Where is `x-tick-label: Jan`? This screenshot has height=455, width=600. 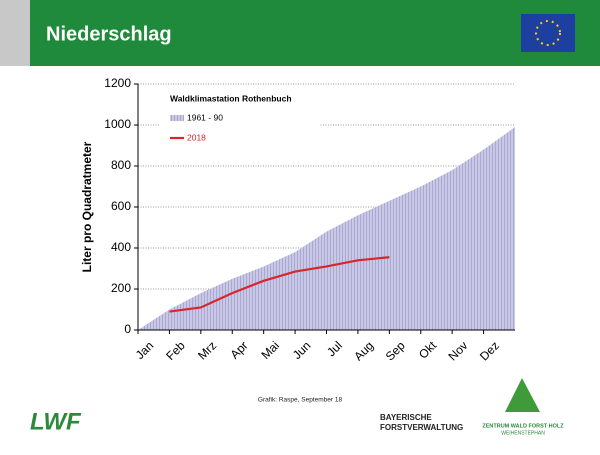 x-tick-label: Jan is located at coordinates (145, 350).